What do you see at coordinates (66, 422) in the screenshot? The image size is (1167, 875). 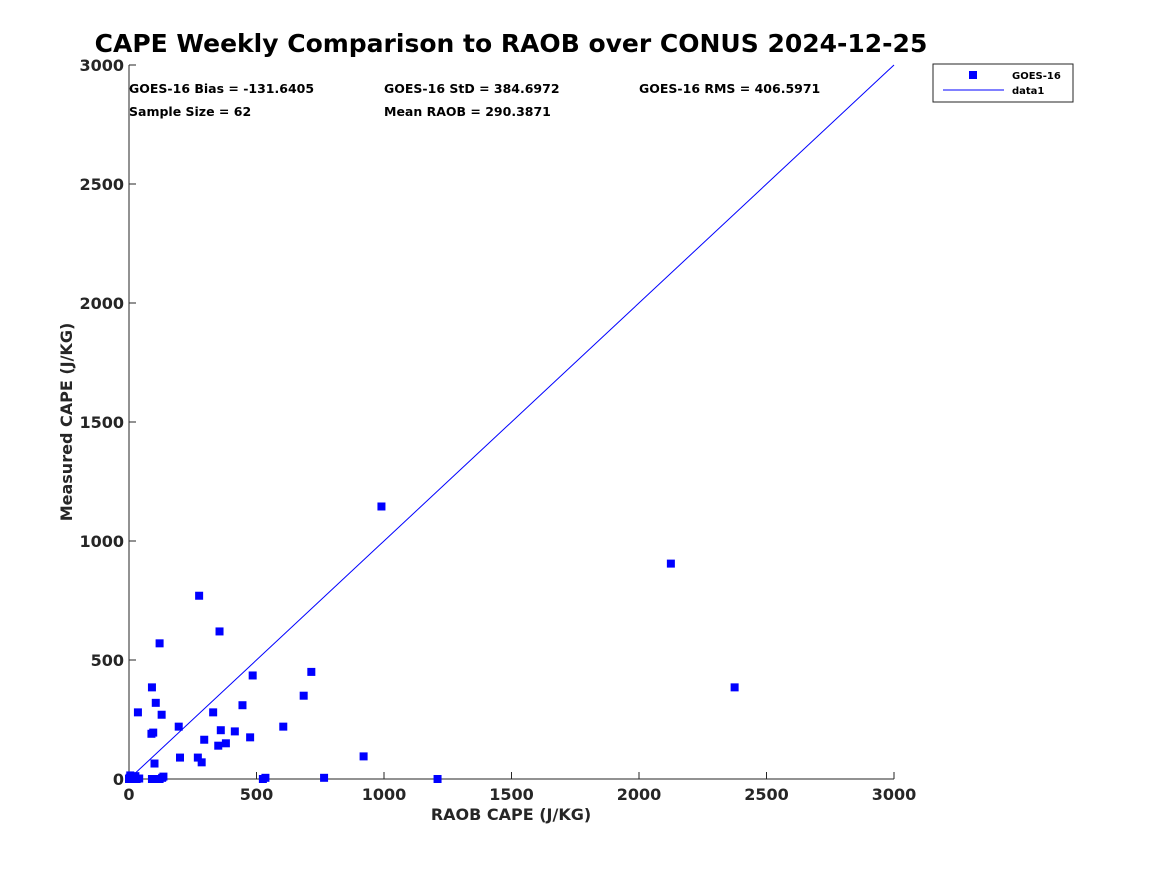 I see `y-axis-label: Measured CAPE (J/KG)` at bounding box center [66, 422].